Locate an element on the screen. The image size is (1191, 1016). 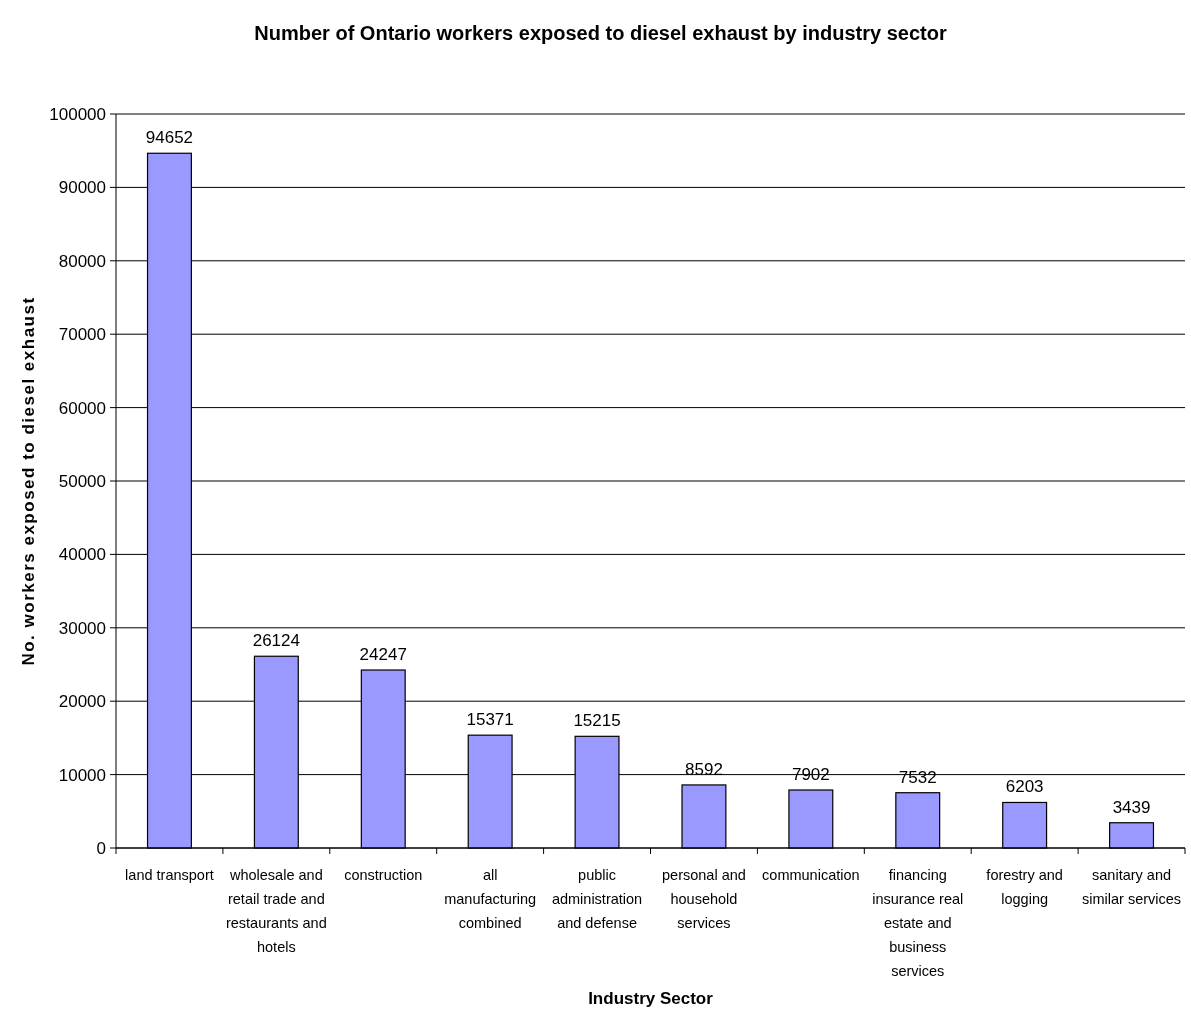
data-label: 94652 is located at coordinates (169, 138).